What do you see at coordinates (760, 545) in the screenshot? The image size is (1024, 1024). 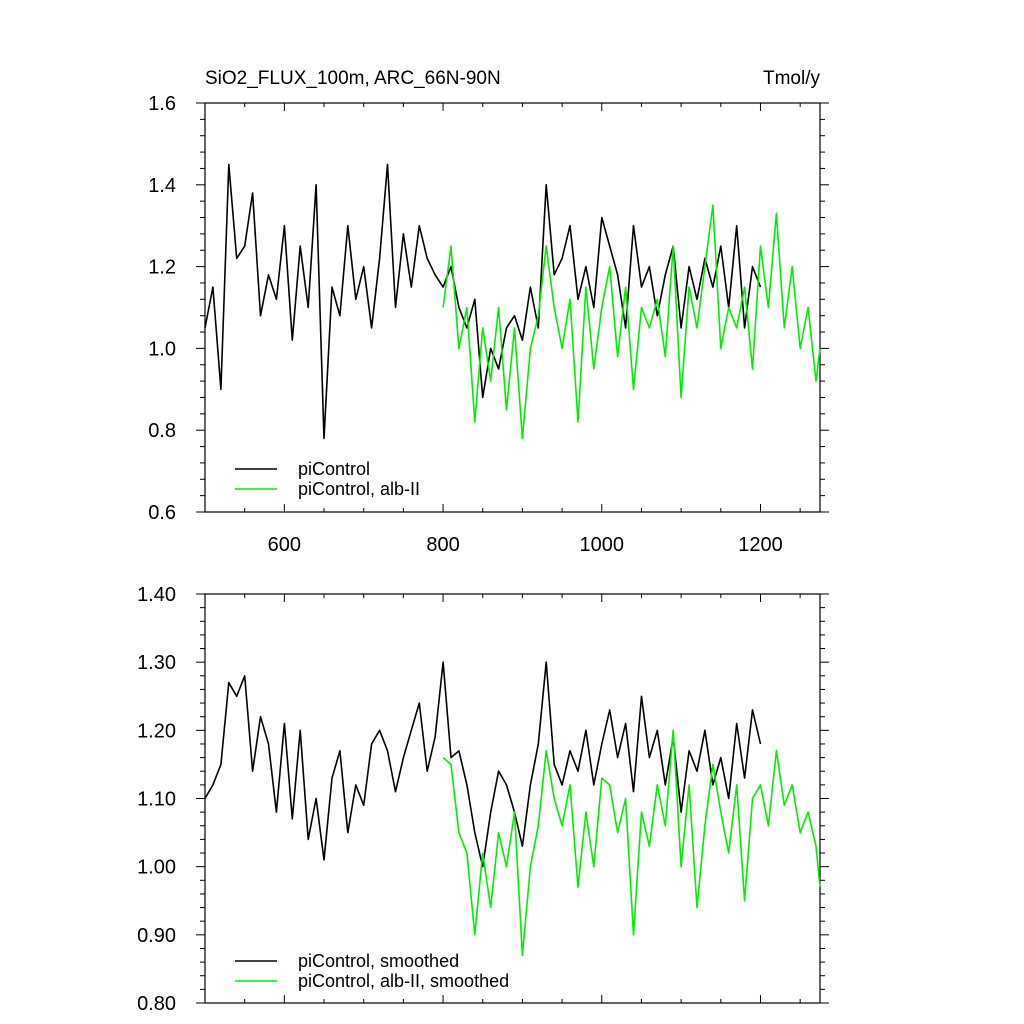 I see `x-tick-label: 1200` at bounding box center [760, 545].